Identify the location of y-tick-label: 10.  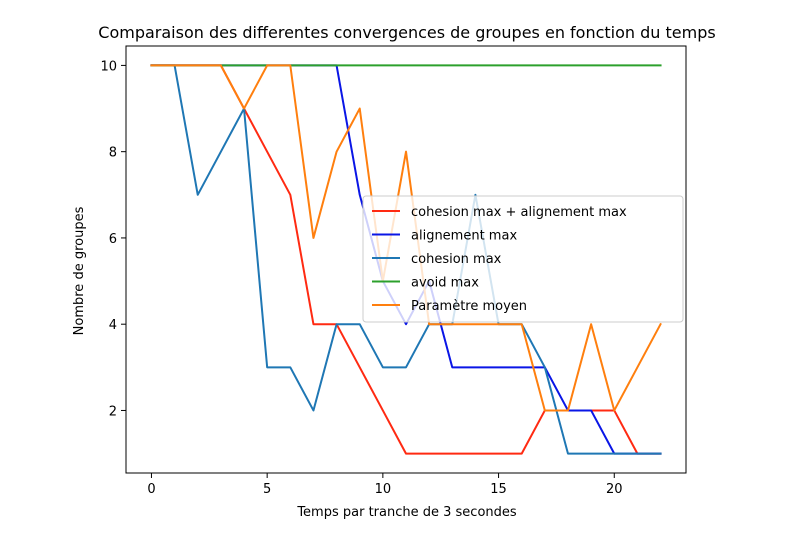
(108, 66).